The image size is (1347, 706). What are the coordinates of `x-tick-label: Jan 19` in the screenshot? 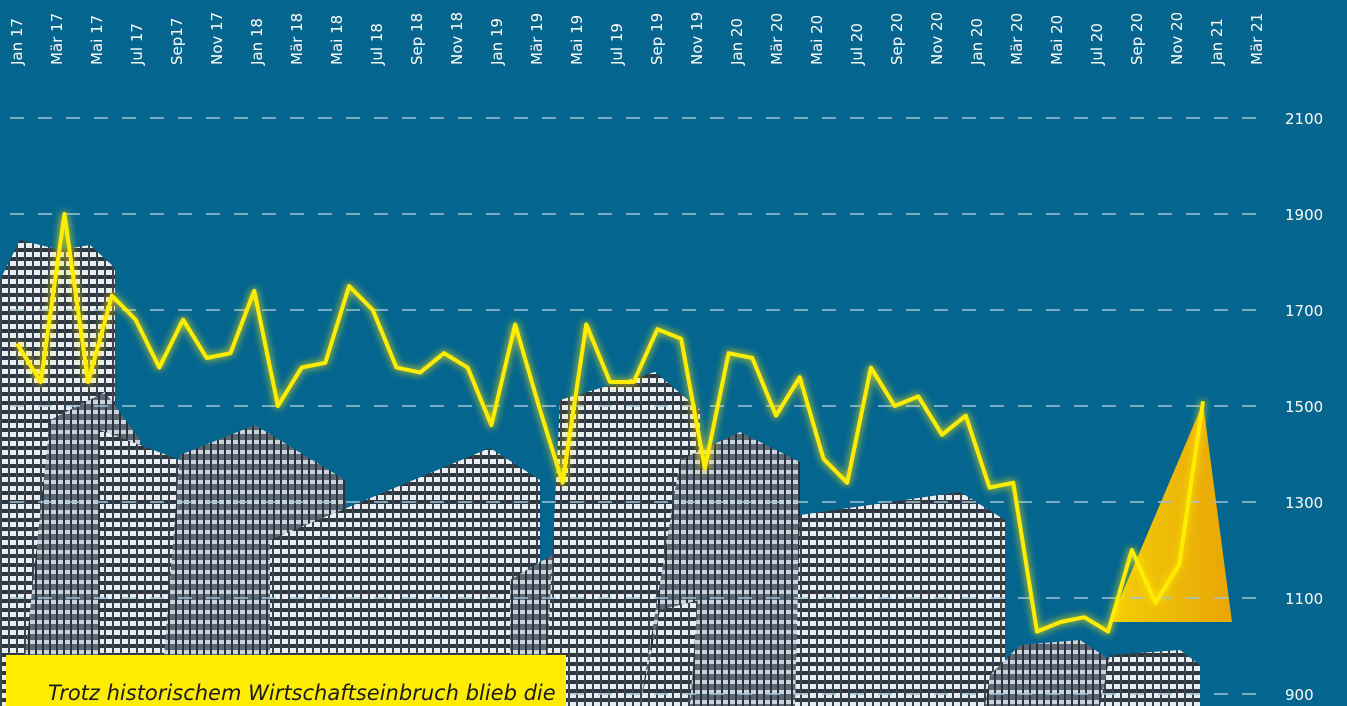 It's located at (497, 42).